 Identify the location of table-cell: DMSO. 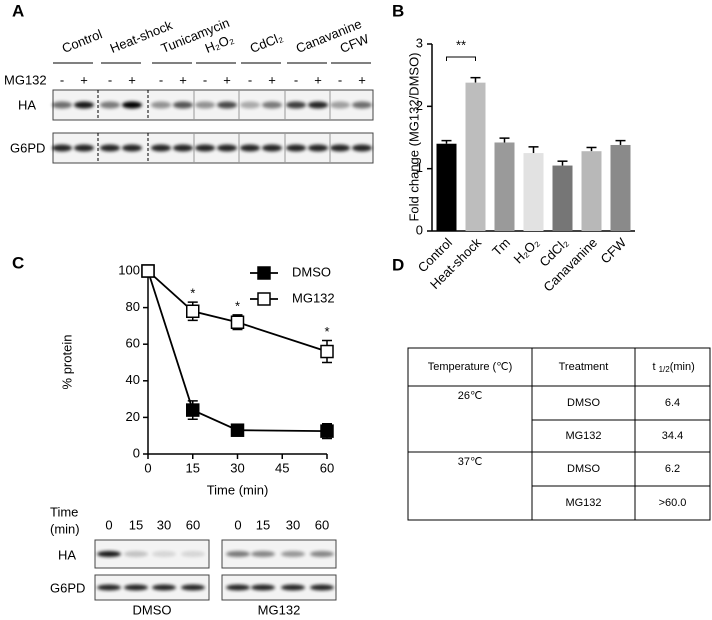
(583, 403).